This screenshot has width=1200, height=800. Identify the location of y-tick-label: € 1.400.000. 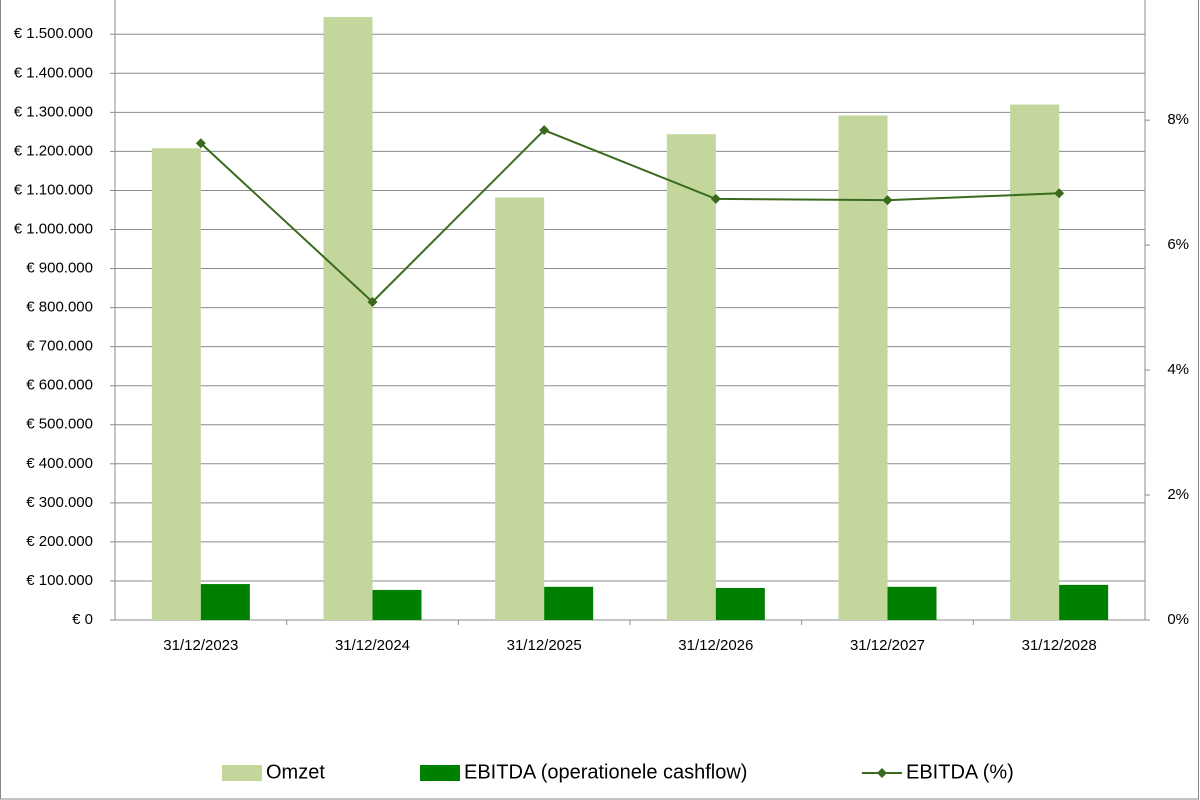
(53, 72).